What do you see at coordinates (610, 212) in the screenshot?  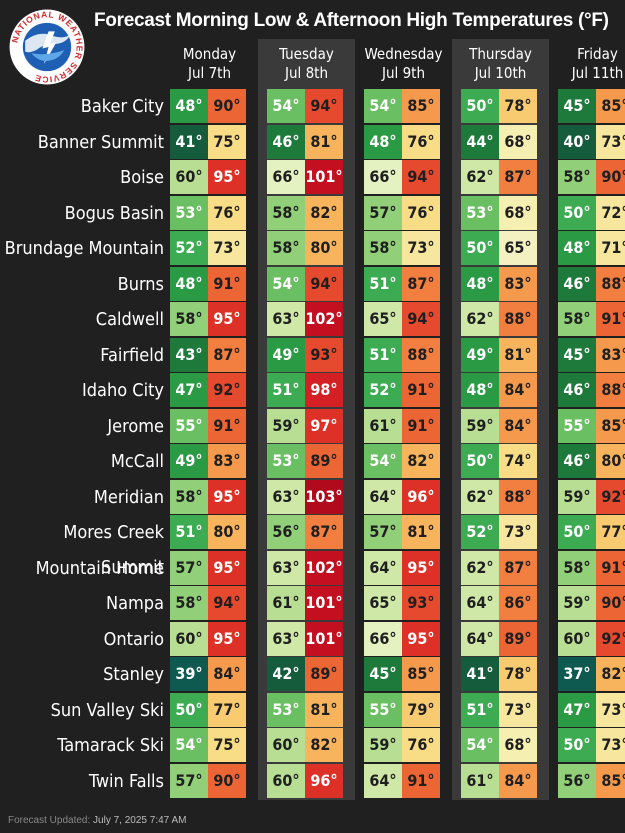 I see `high-temp-cell: 72°` at bounding box center [610, 212].